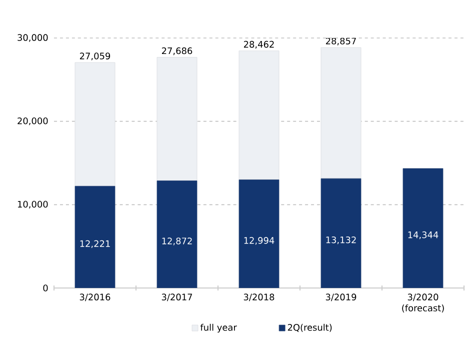 Image resolution: width=465 pixels, height=340 pixels. I want to click on data-label: 12,872, so click(177, 242).